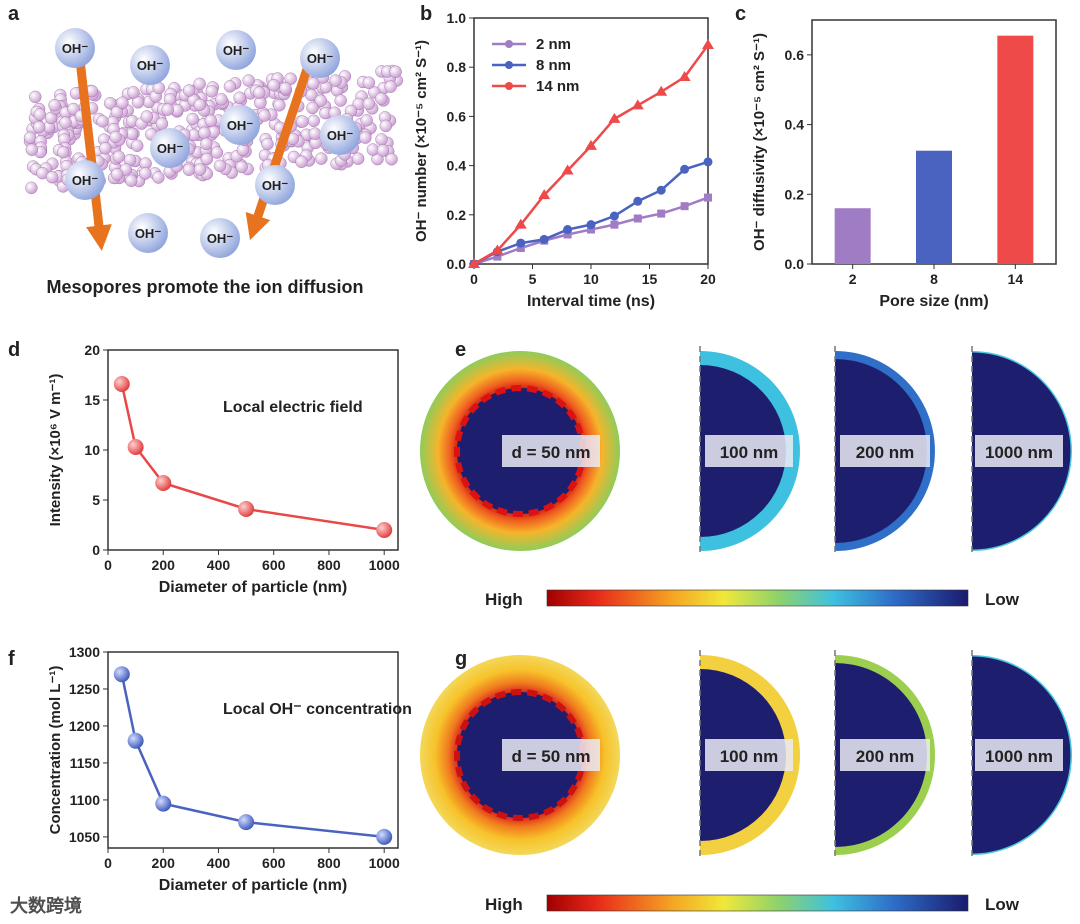 This screenshot has height=924, width=1080. I want to click on size-label: 1000 nm, so click(1019, 756).